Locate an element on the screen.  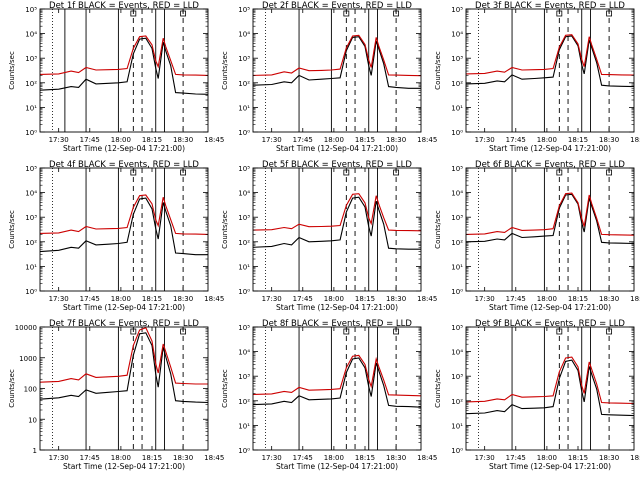
x-axis-label: Start Time (12-Sep-04 17:21:00) is located at coordinates (124, 148).